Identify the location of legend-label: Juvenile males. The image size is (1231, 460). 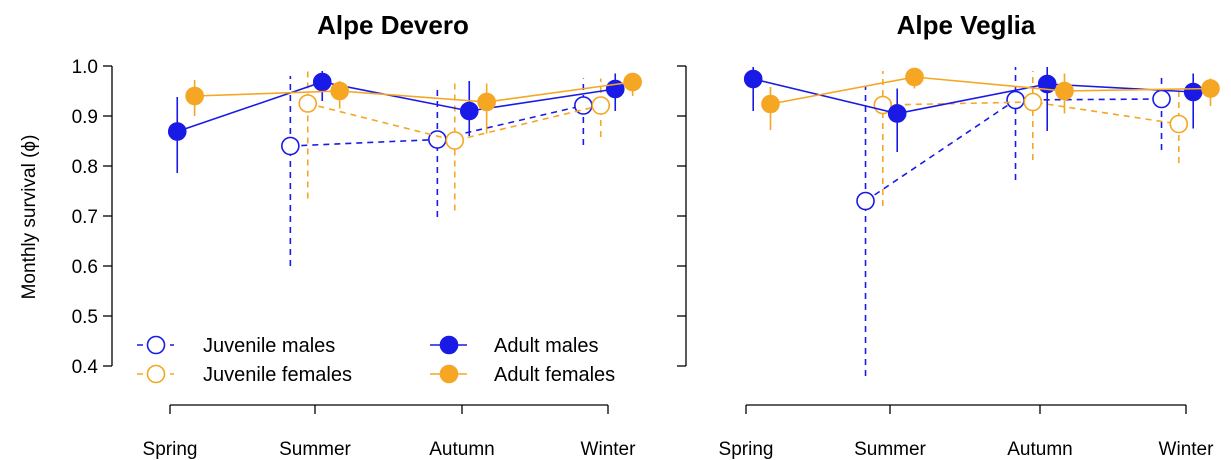
(269, 346).